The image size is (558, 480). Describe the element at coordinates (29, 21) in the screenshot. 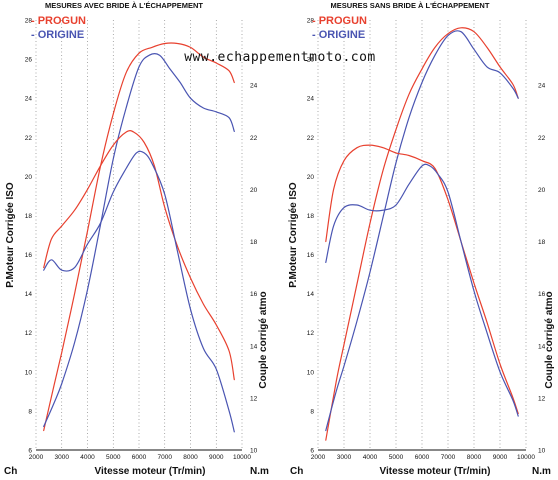

I see `chart1-y-left-tick-label: 28` at that location.